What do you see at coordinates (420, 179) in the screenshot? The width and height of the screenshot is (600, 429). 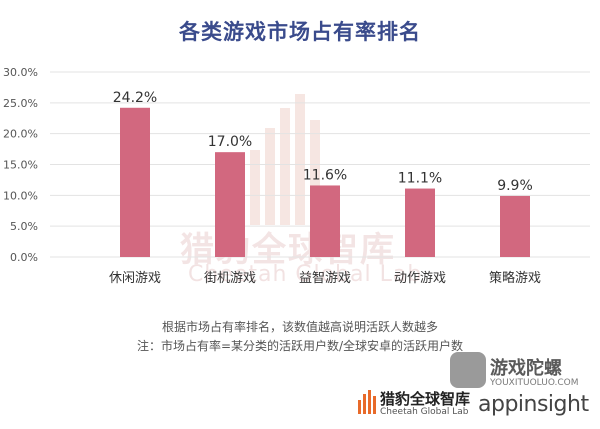 I see `bar-value-label: 11.1%` at bounding box center [420, 179].